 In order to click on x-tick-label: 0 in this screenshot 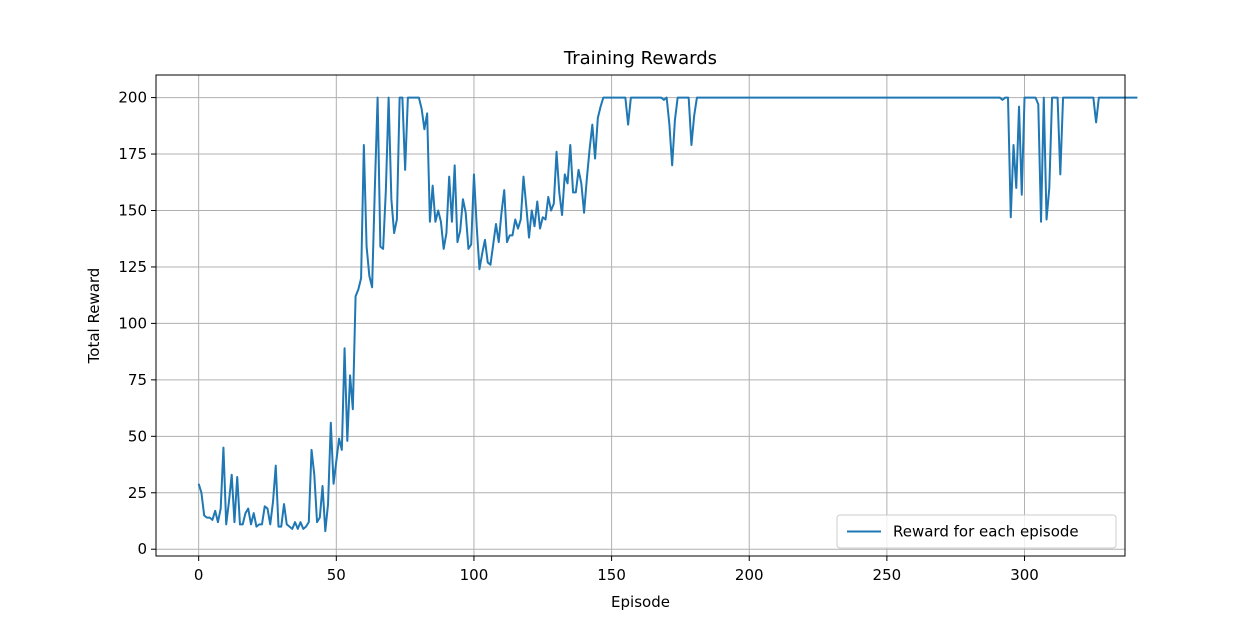, I will do `click(199, 575)`.